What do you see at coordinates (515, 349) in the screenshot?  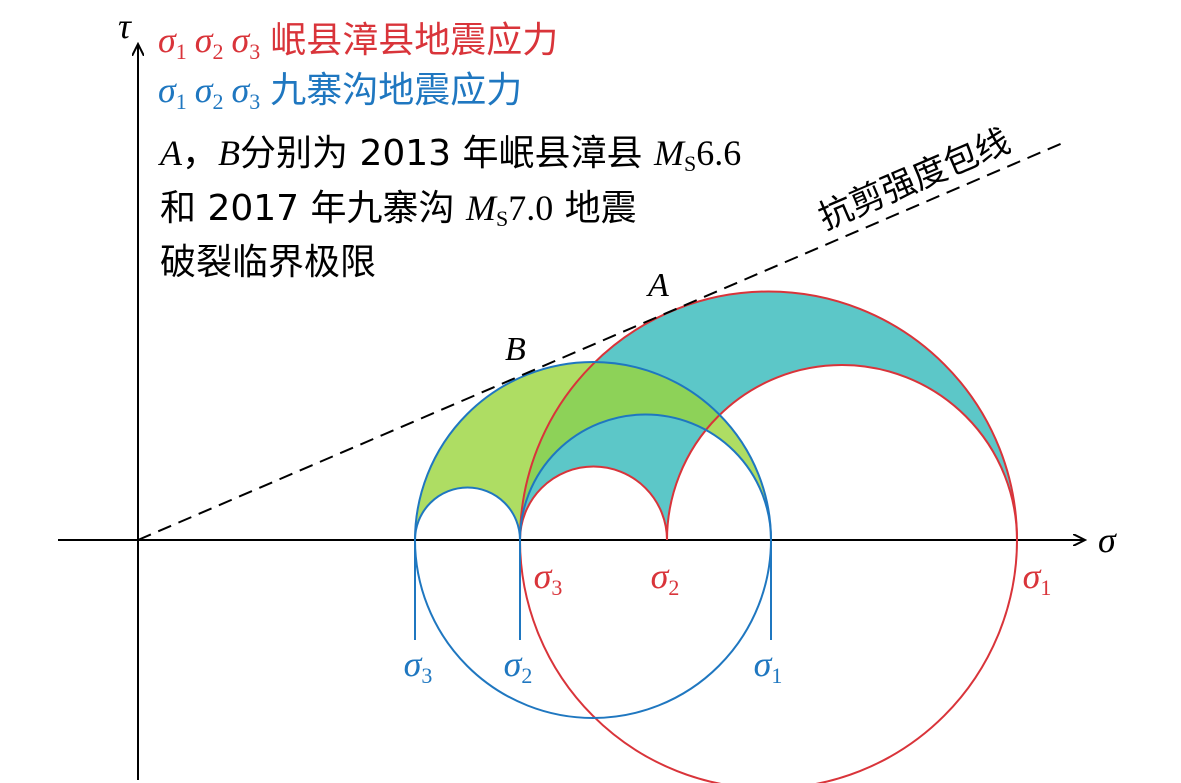 I see `point-b: B` at bounding box center [515, 349].